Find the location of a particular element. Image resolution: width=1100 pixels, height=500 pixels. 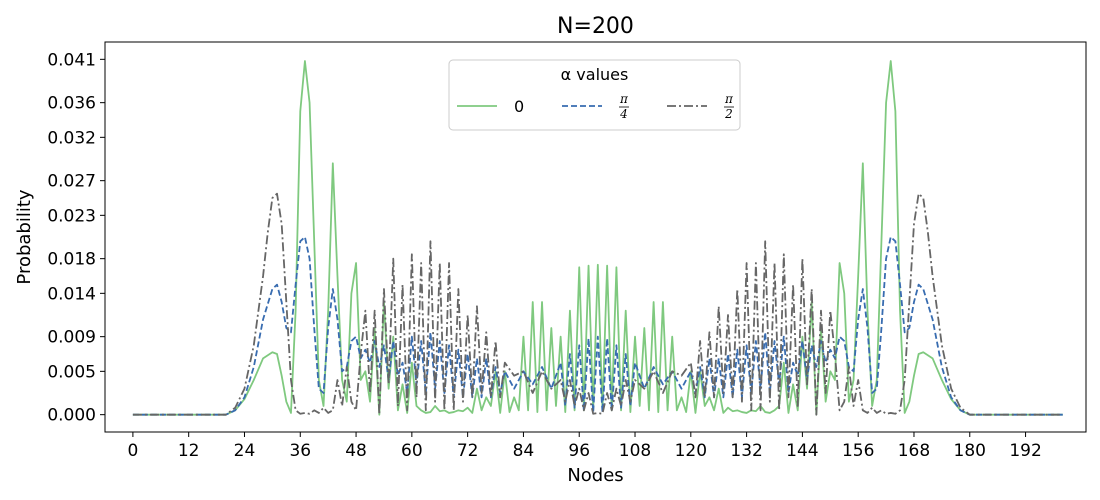

y-tick-label: 0.032 is located at coordinates (71, 138).